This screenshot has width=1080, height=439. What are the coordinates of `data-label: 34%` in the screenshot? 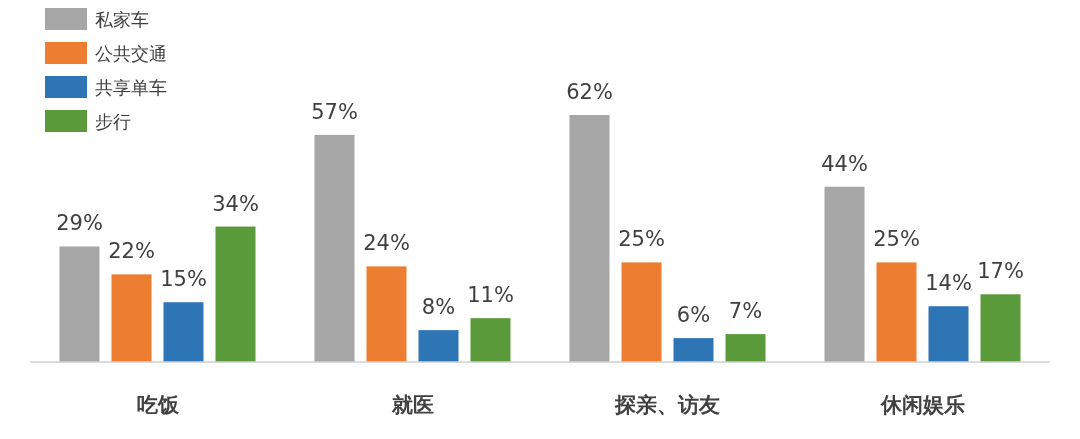 It's located at (235, 203).